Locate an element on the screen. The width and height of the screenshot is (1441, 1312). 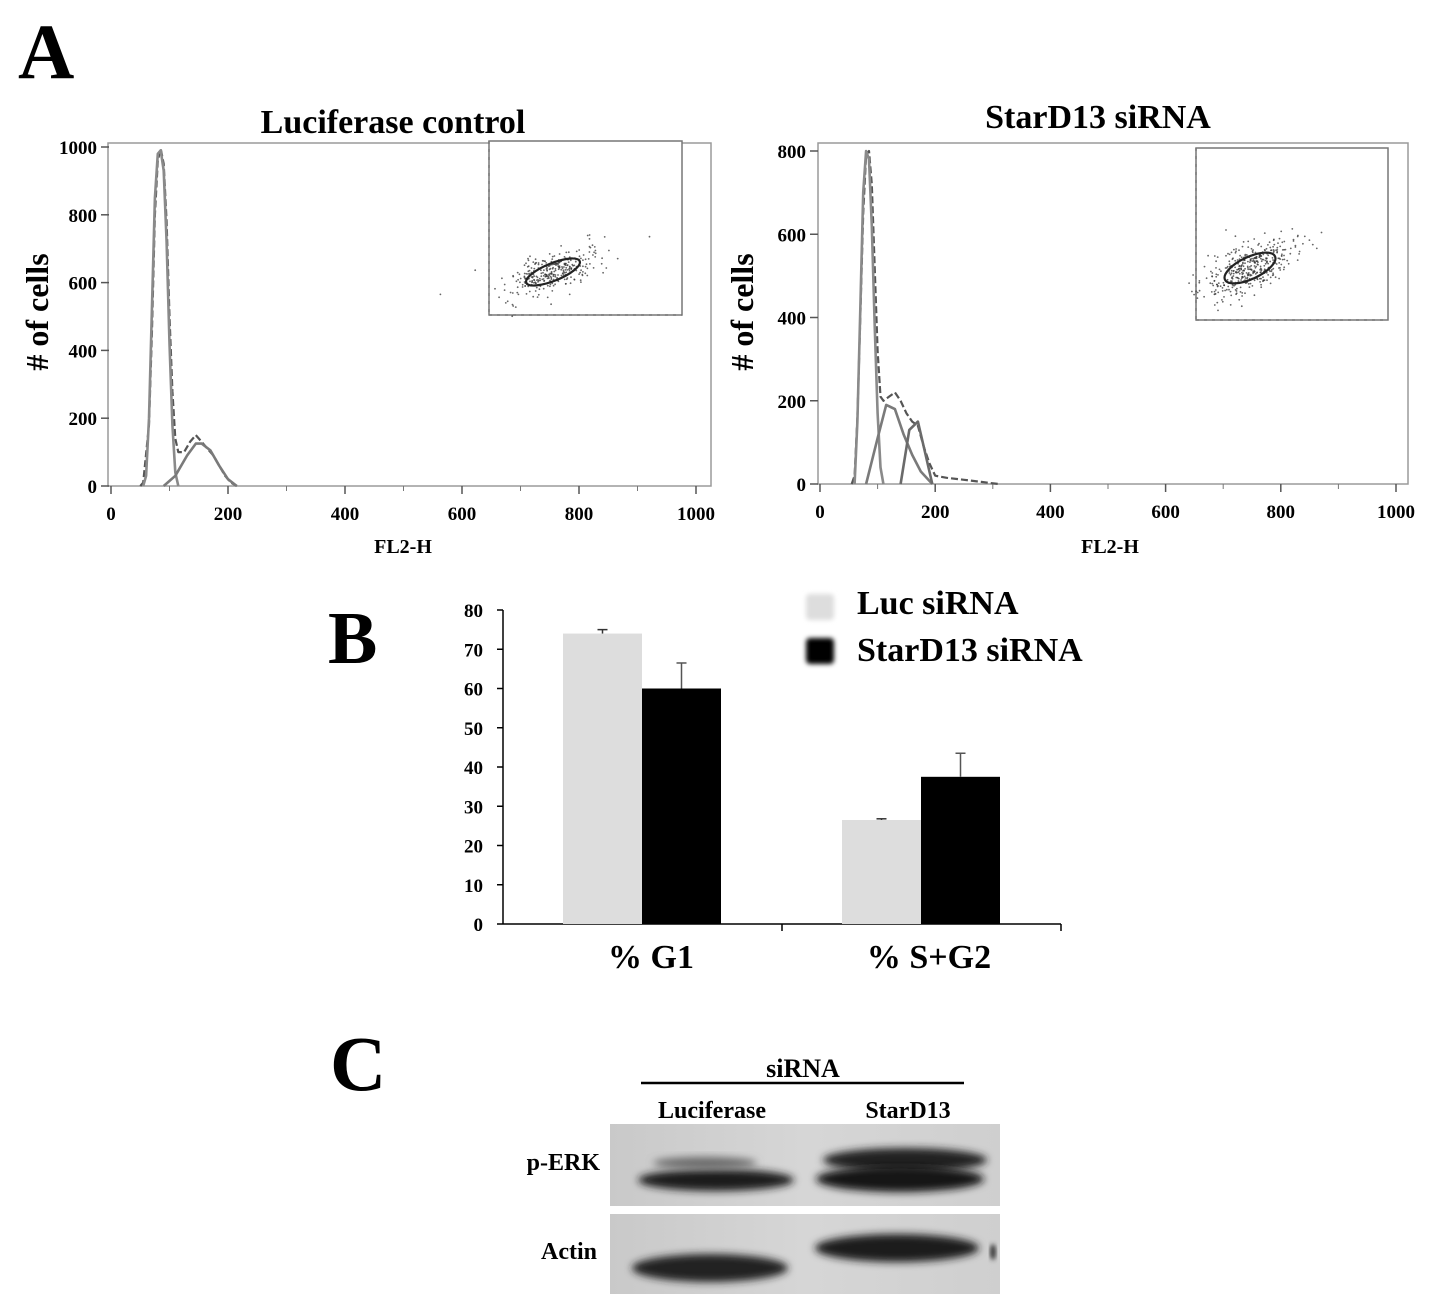
y-tick-label: 1000 is located at coordinates (78, 148).